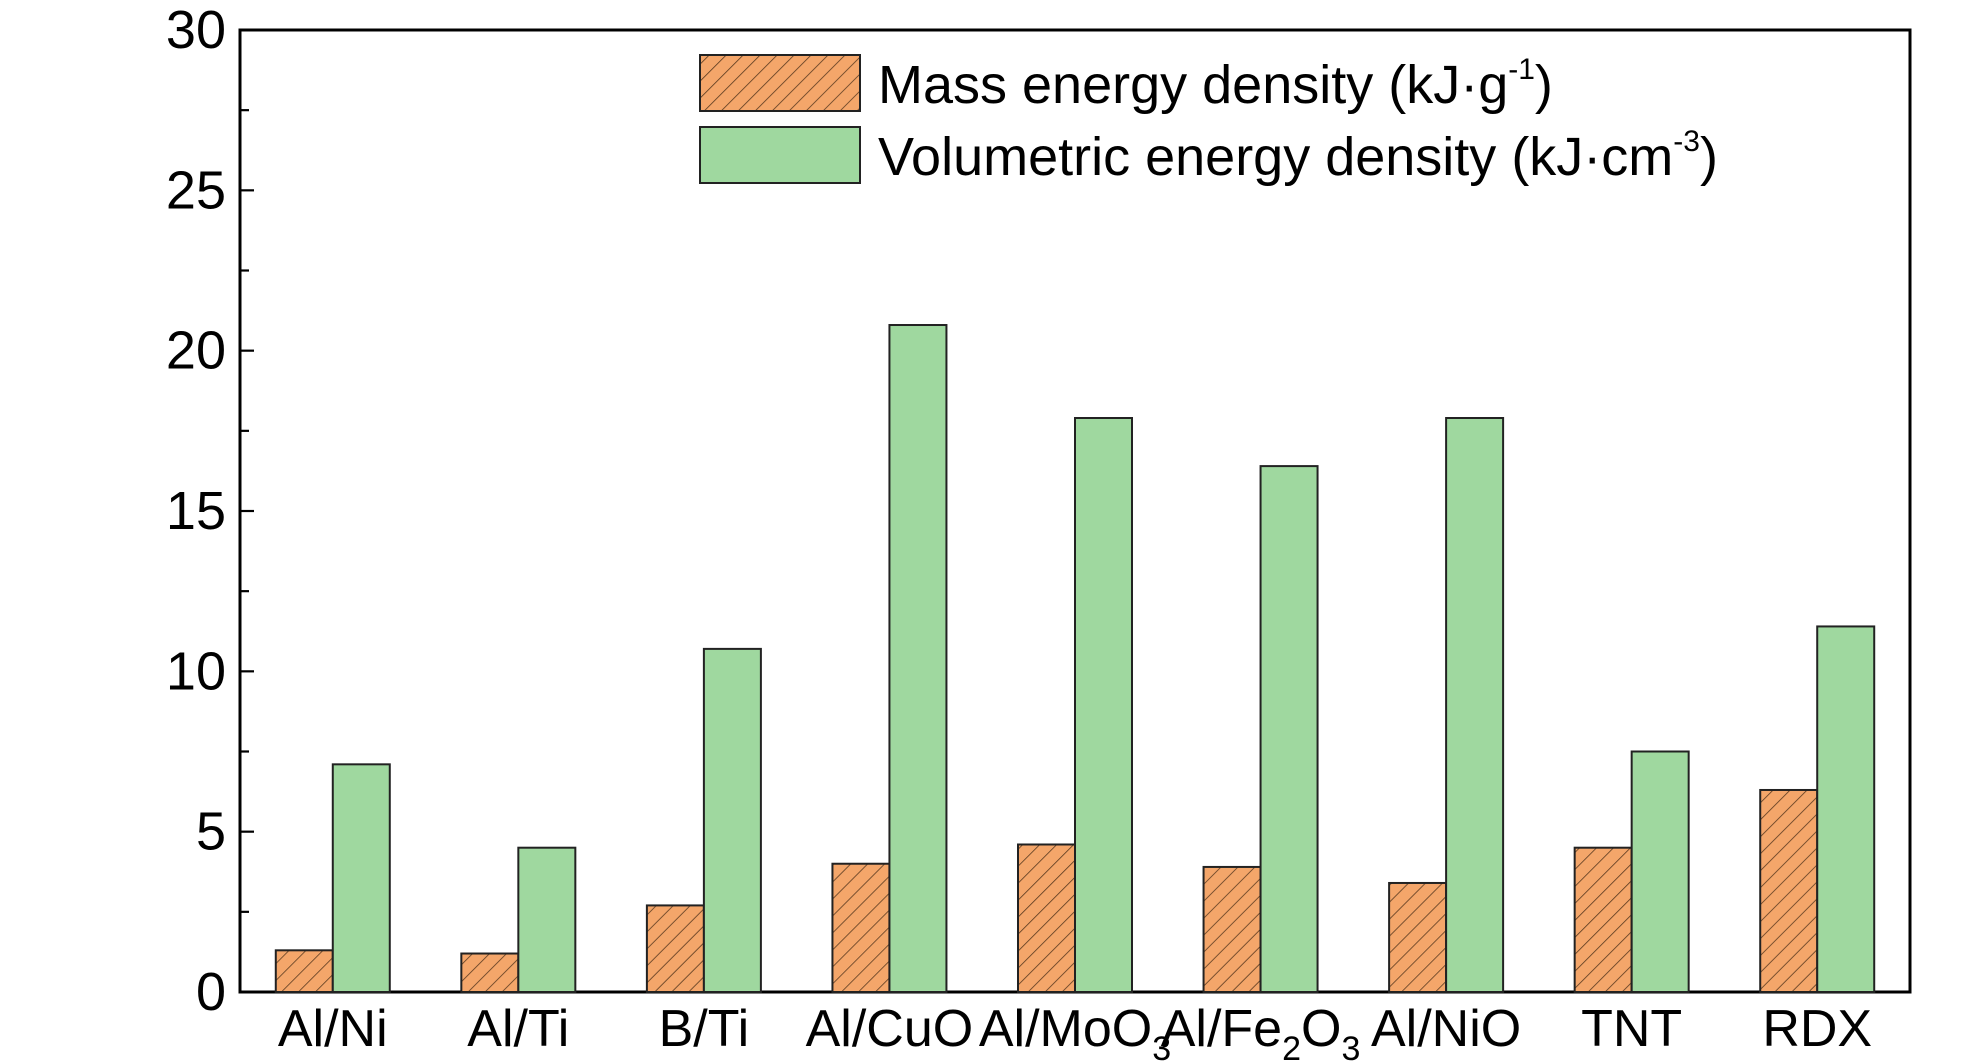  I want to click on x-category-label: Al/NiO, so click(1446, 1029).